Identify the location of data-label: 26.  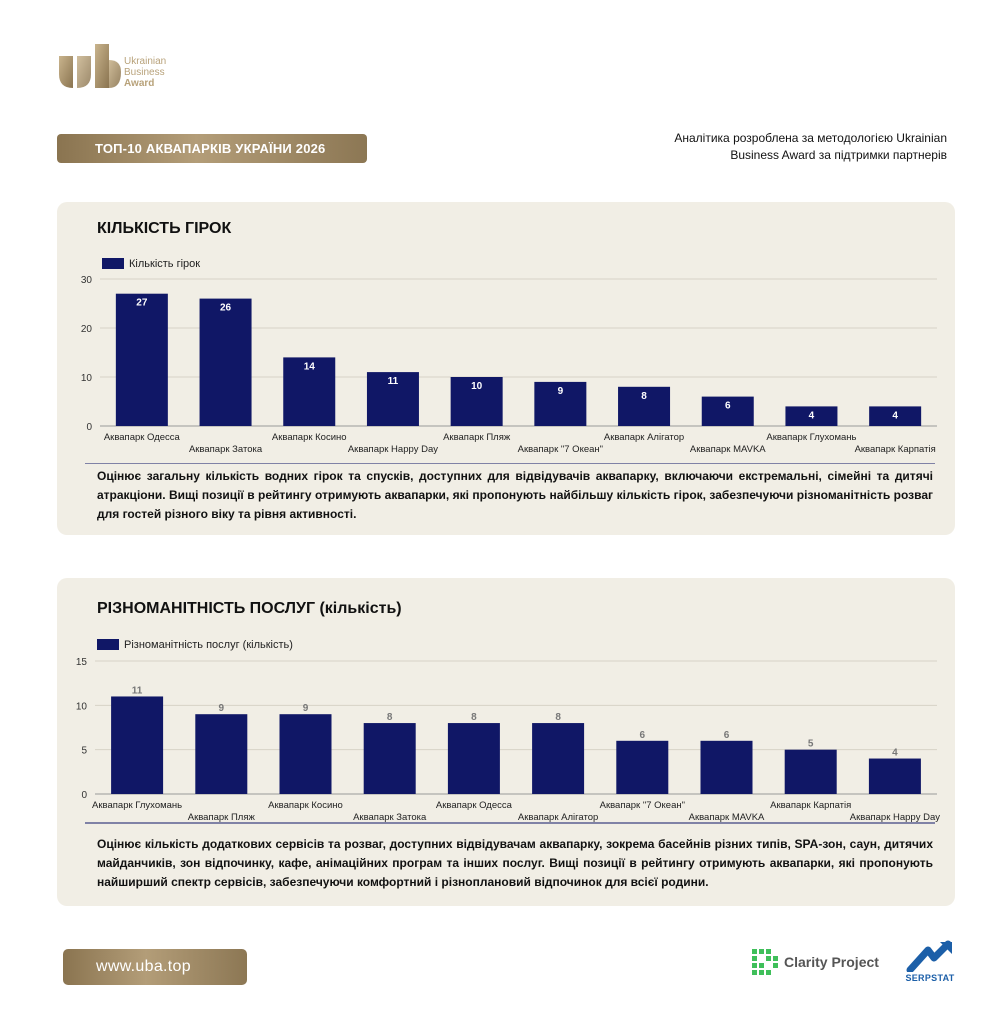
(226, 308).